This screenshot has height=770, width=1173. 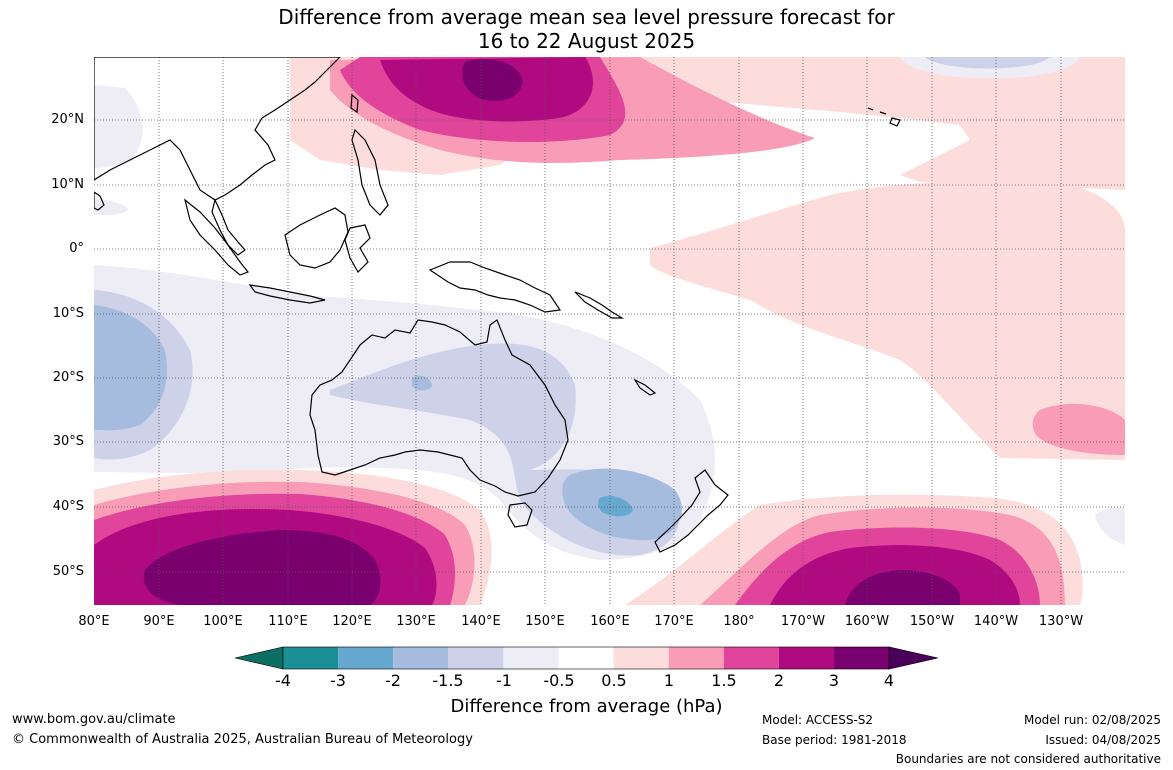 What do you see at coordinates (228, 227) in the screenshot?
I see `coastline-malay-peninsula` at bounding box center [228, 227].